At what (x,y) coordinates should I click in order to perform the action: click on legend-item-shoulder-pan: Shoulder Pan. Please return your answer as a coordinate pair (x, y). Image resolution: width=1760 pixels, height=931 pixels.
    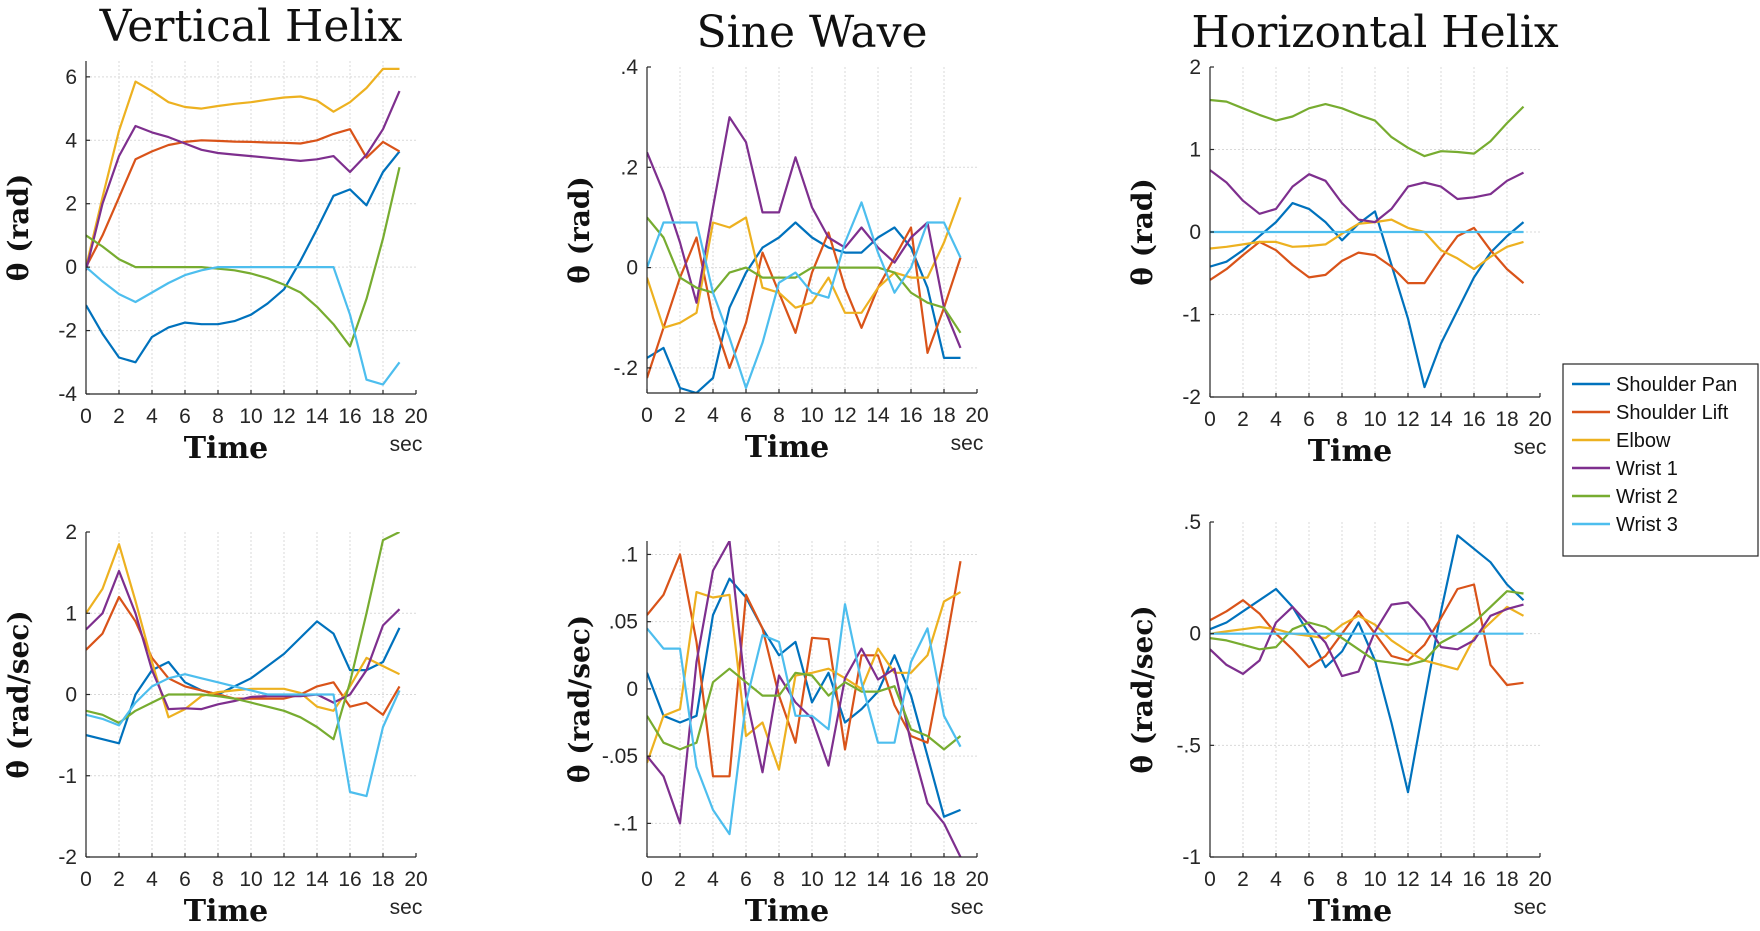
    Looking at the image, I should click on (1654, 385).